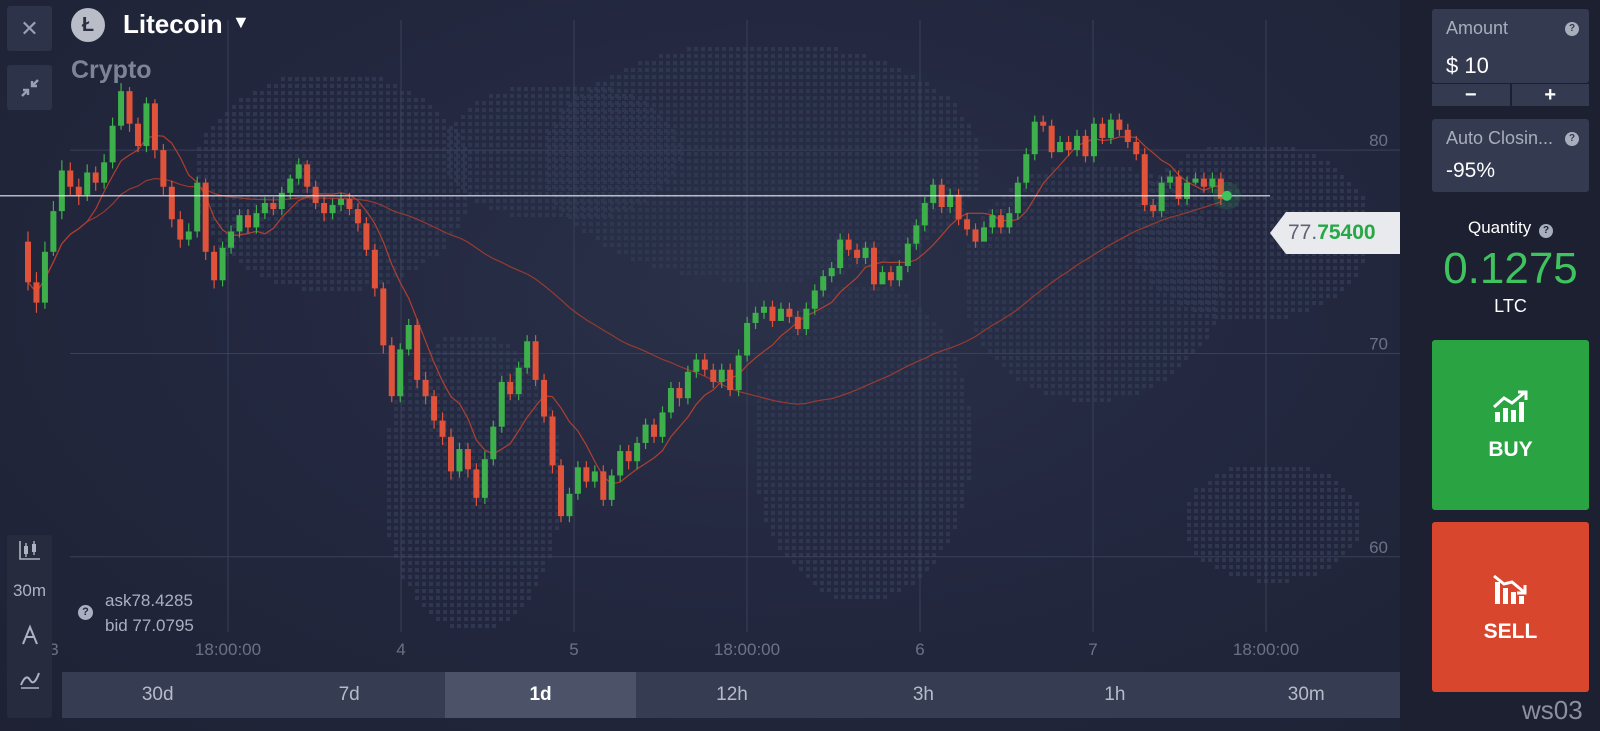  What do you see at coordinates (29, 552) in the screenshot?
I see `chart-type-button` at bounding box center [29, 552].